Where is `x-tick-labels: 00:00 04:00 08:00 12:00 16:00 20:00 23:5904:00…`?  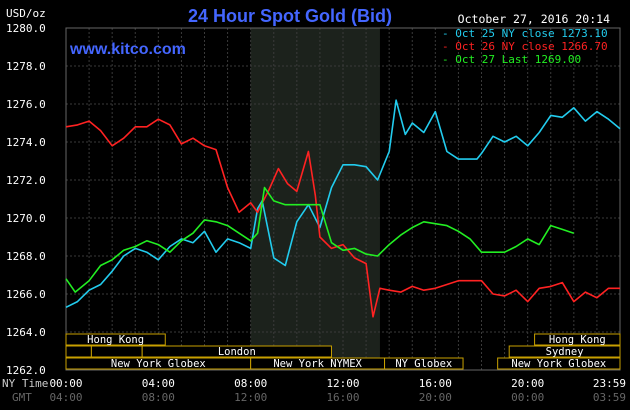
x-tick-labels: 00:00 04:00 08:00 12:00 16:00 20:00 23:5904:00… is located at coordinates (337, 390).